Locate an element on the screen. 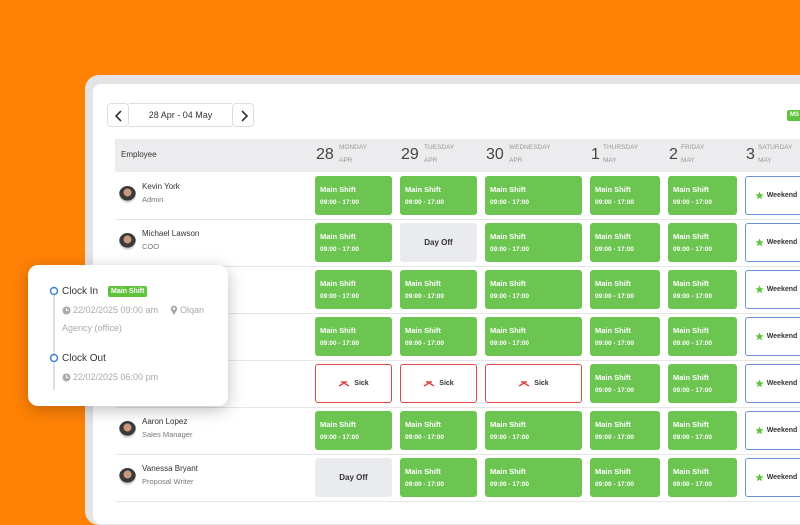  employee-name: Vanessa Bryant is located at coordinates (170, 468).